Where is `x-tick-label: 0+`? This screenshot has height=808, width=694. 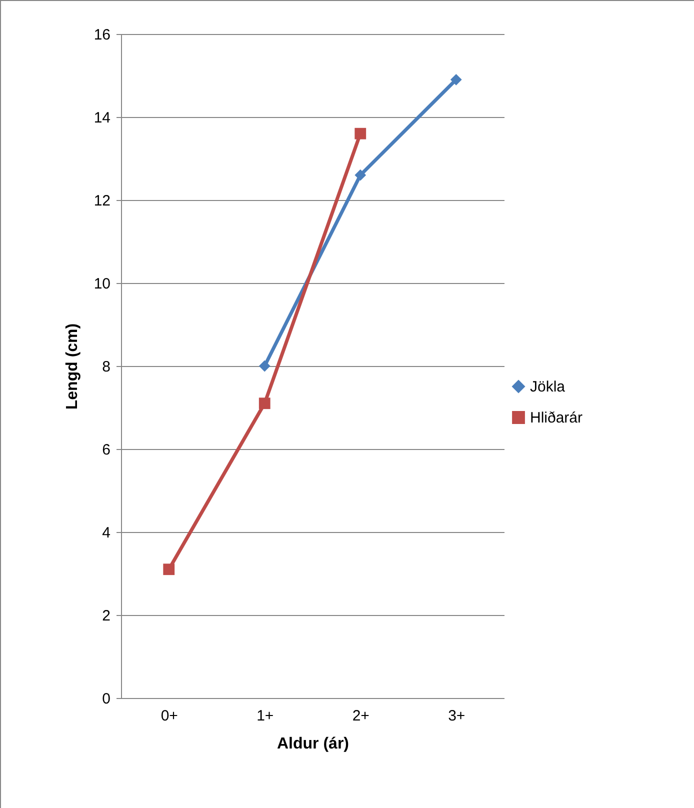 x-tick-label: 0+ is located at coordinates (169, 716).